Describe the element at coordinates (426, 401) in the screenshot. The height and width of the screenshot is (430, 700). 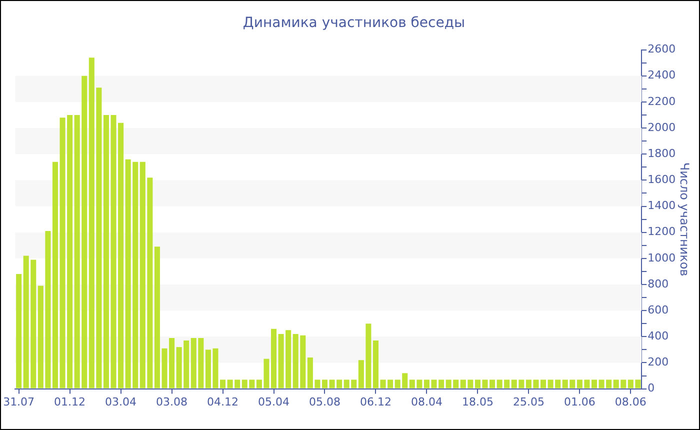
I see `x-tick-label: 08.04` at that location.